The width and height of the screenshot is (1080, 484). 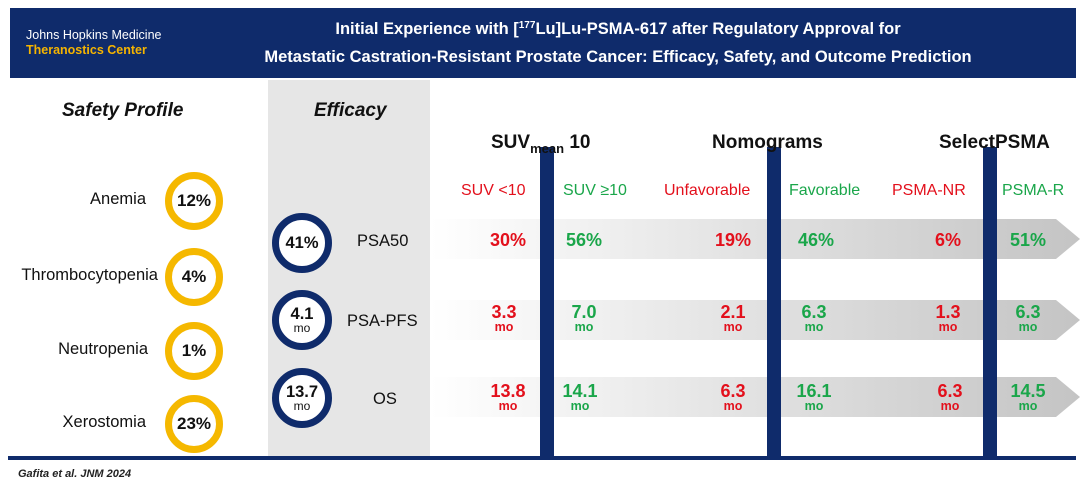 I want to click on divider-nomograms, so click(x=774, y=303).